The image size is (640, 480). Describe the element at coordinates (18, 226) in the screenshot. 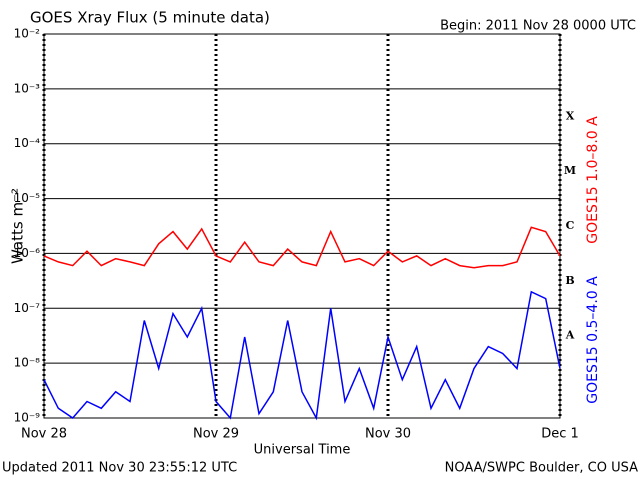

I see `y-axis-label: Watts m⁻²` at that location.